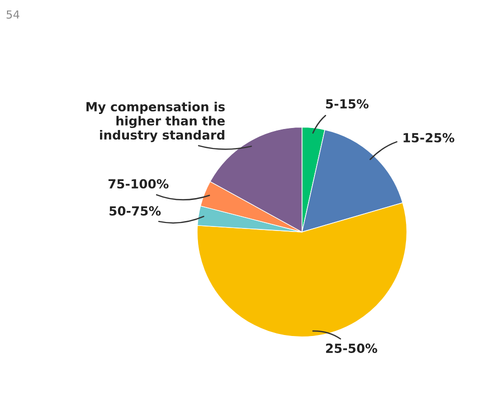 This screenshot has height=404, width=483. I want to click on slice-label: 5-15%, so click(347, 104).